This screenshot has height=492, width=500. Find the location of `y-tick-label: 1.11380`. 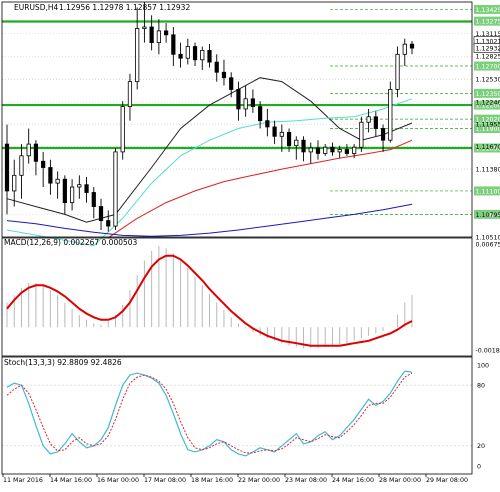

y-tick-label: 1.11380 is located at coordinates (488, 169).